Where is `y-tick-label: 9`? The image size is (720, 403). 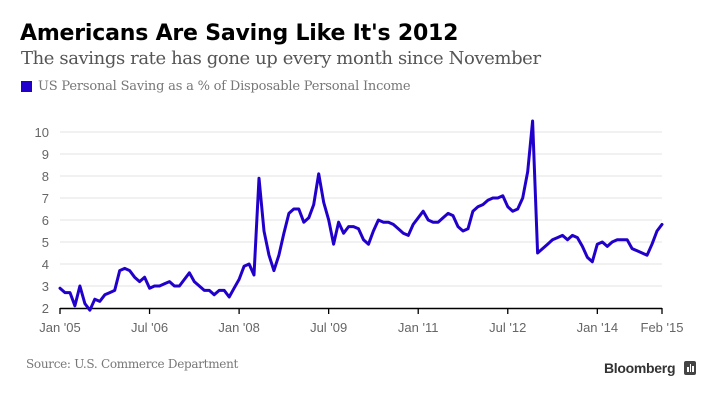 y-tick-label: 9 is located at coordinates (45, 154).